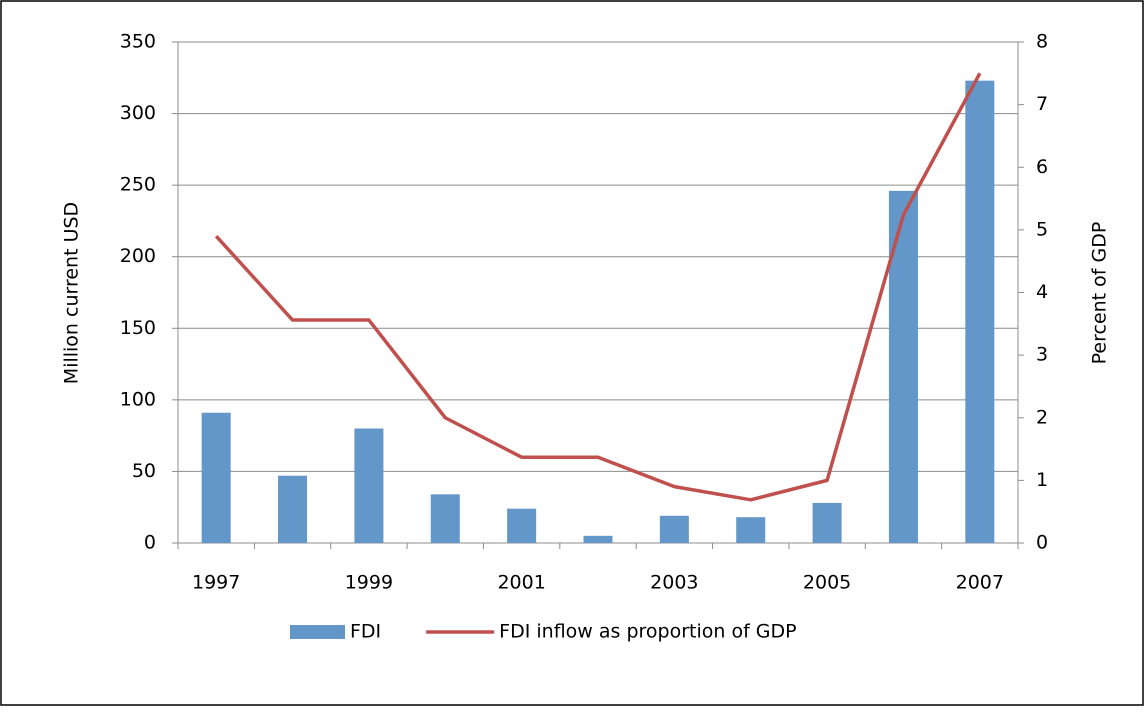 This screenshot has height=713, width=1147. What do you see at coordinates (138, 42) in the screenshot?
I see `y-tick-label: 350` at bounding box center [138, 42].